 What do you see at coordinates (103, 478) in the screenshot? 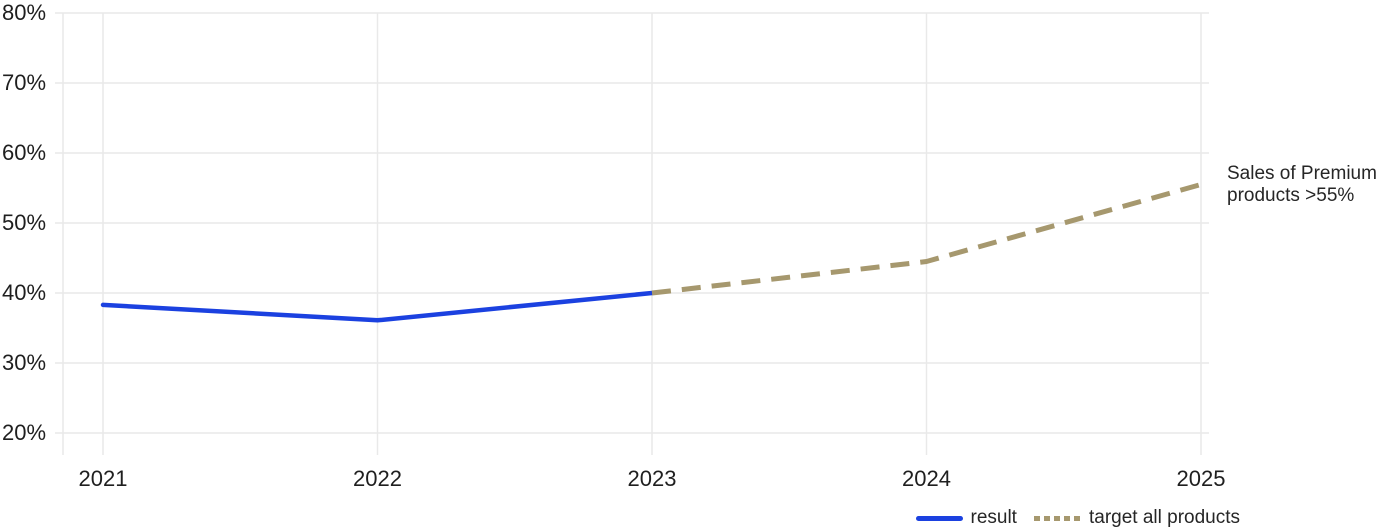
I see `x-tick-label: 2021` at bounding box center [103, 478].